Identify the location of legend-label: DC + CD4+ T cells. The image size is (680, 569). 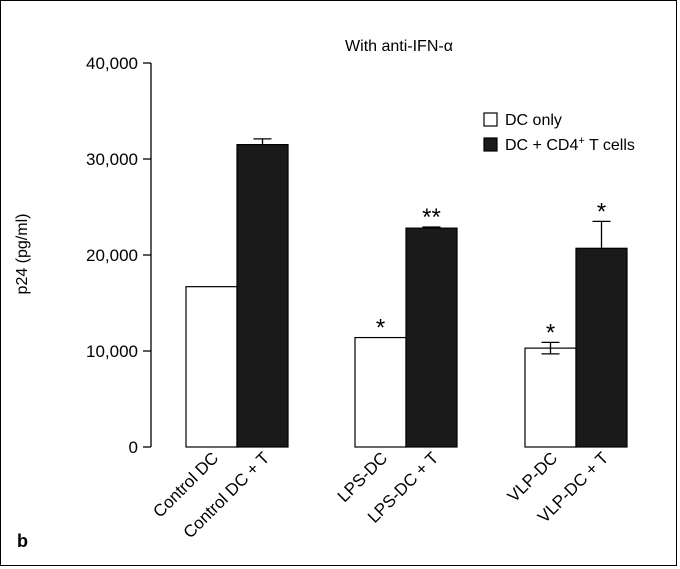
(570, 144).